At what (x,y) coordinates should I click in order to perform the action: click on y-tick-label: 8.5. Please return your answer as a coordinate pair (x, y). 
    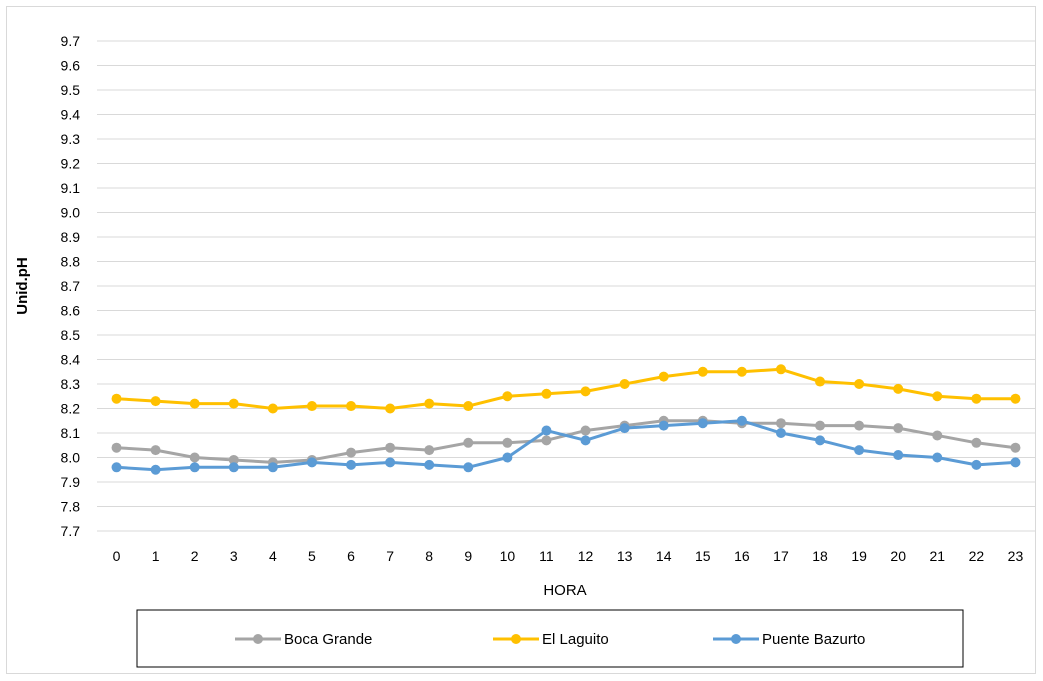
    Looking at the image, I should click on (71, 335).